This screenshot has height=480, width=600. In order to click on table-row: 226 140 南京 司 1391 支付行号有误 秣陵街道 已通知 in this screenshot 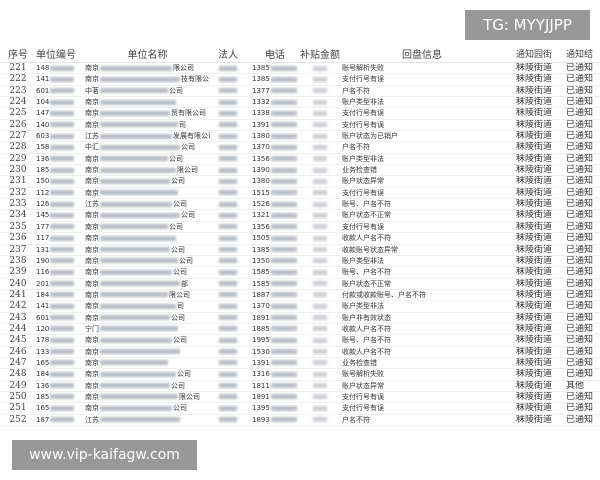, I will do `click(300, 126)`.